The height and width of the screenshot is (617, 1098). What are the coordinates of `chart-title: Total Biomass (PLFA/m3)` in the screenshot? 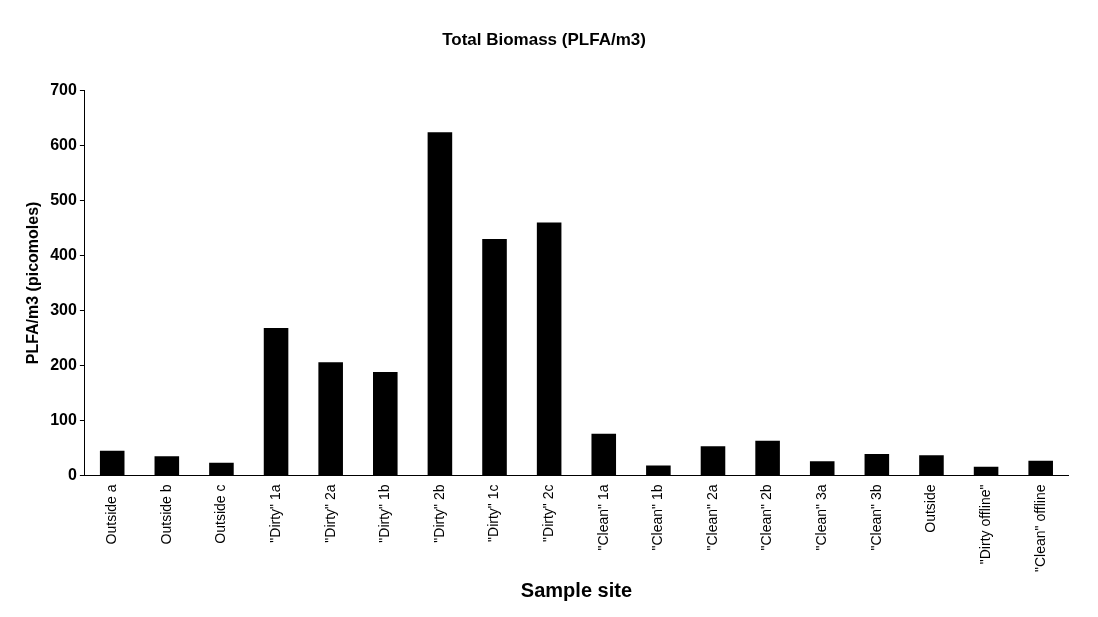 It's located at (544, 39).